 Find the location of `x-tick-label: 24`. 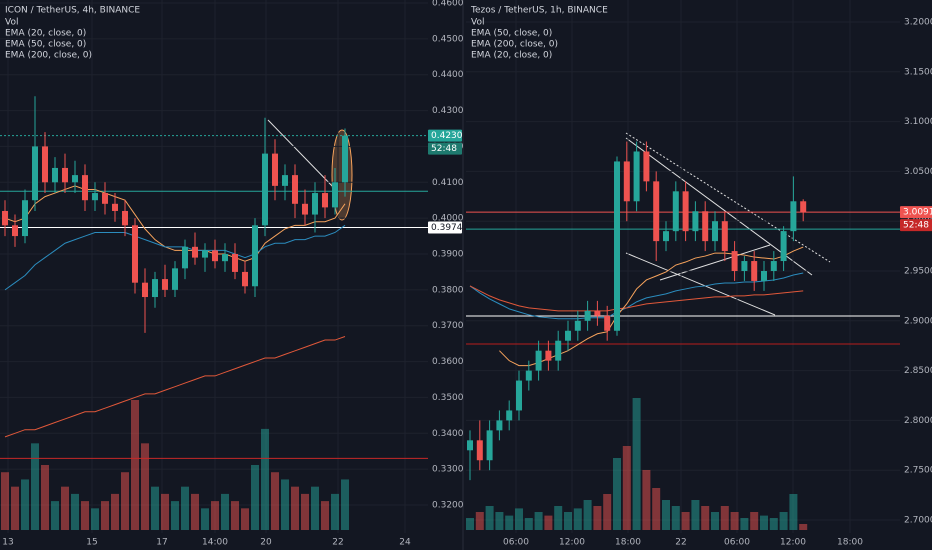

x-tick-label: 24 is located at coordinates (405, 543).